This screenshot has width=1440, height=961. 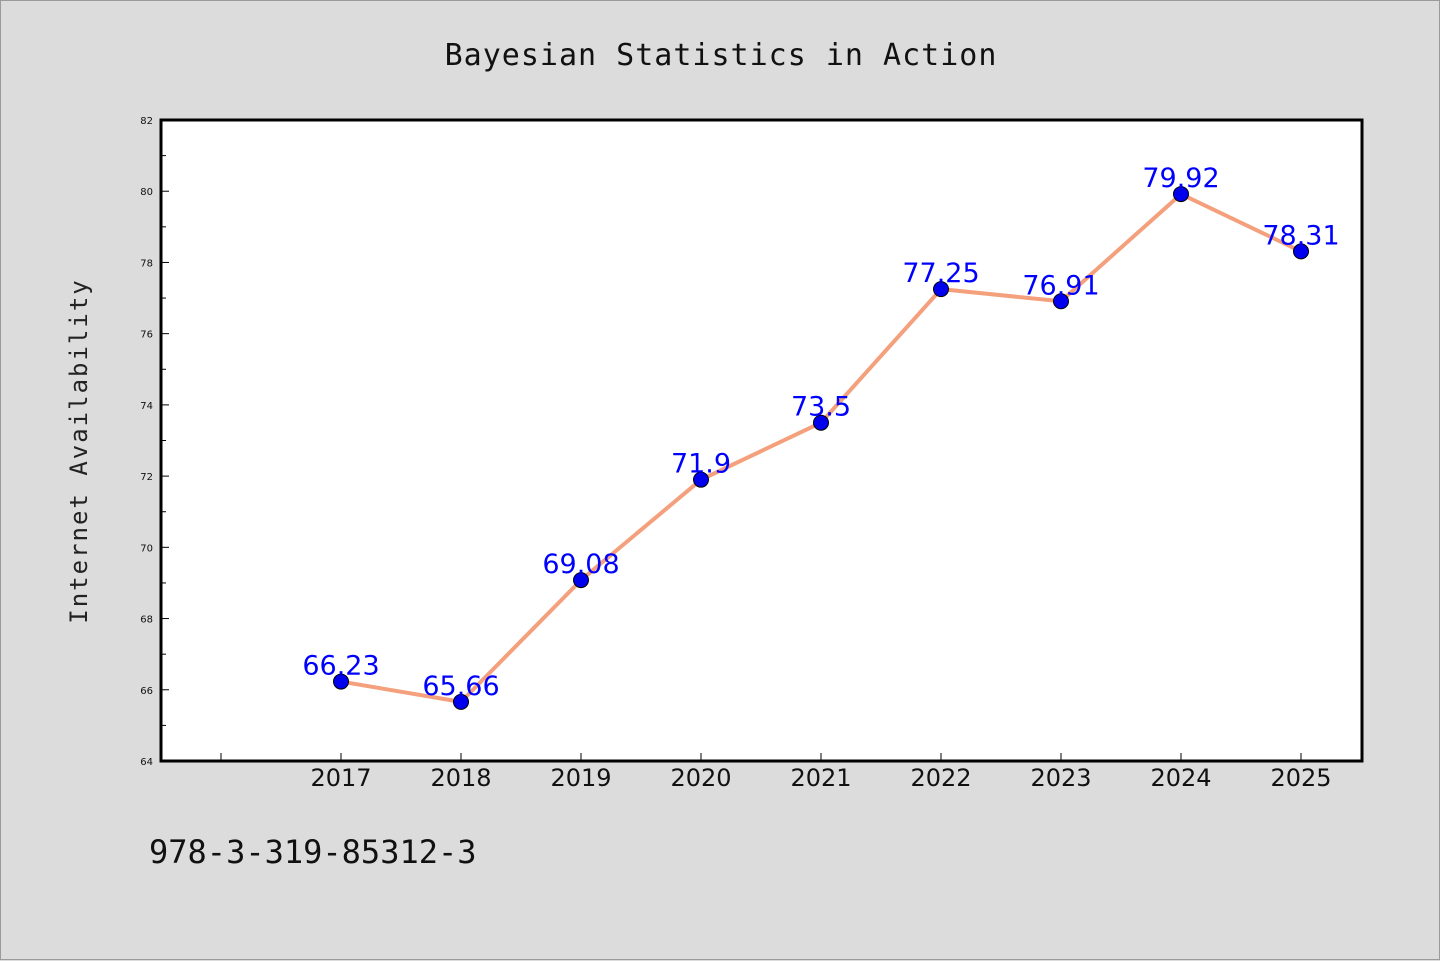 I want to click on x-tick-label: 2017, so click(x=340, y=778).